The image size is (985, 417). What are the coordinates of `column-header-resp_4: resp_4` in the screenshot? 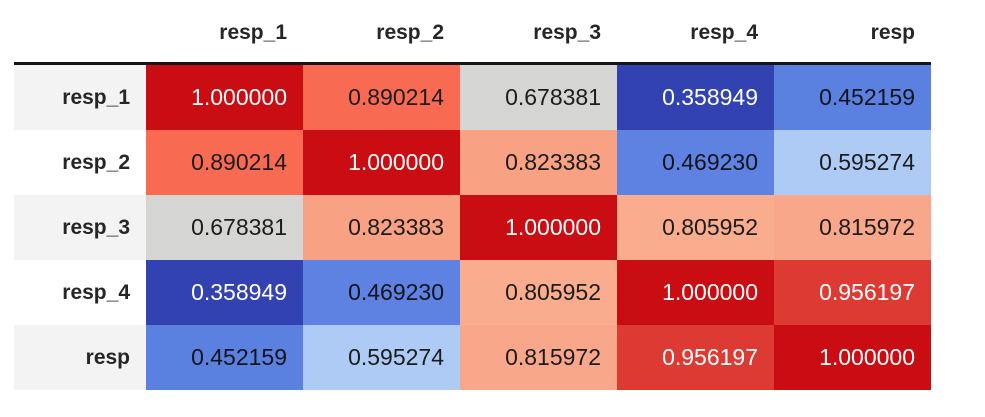 It's located at (695, 34).